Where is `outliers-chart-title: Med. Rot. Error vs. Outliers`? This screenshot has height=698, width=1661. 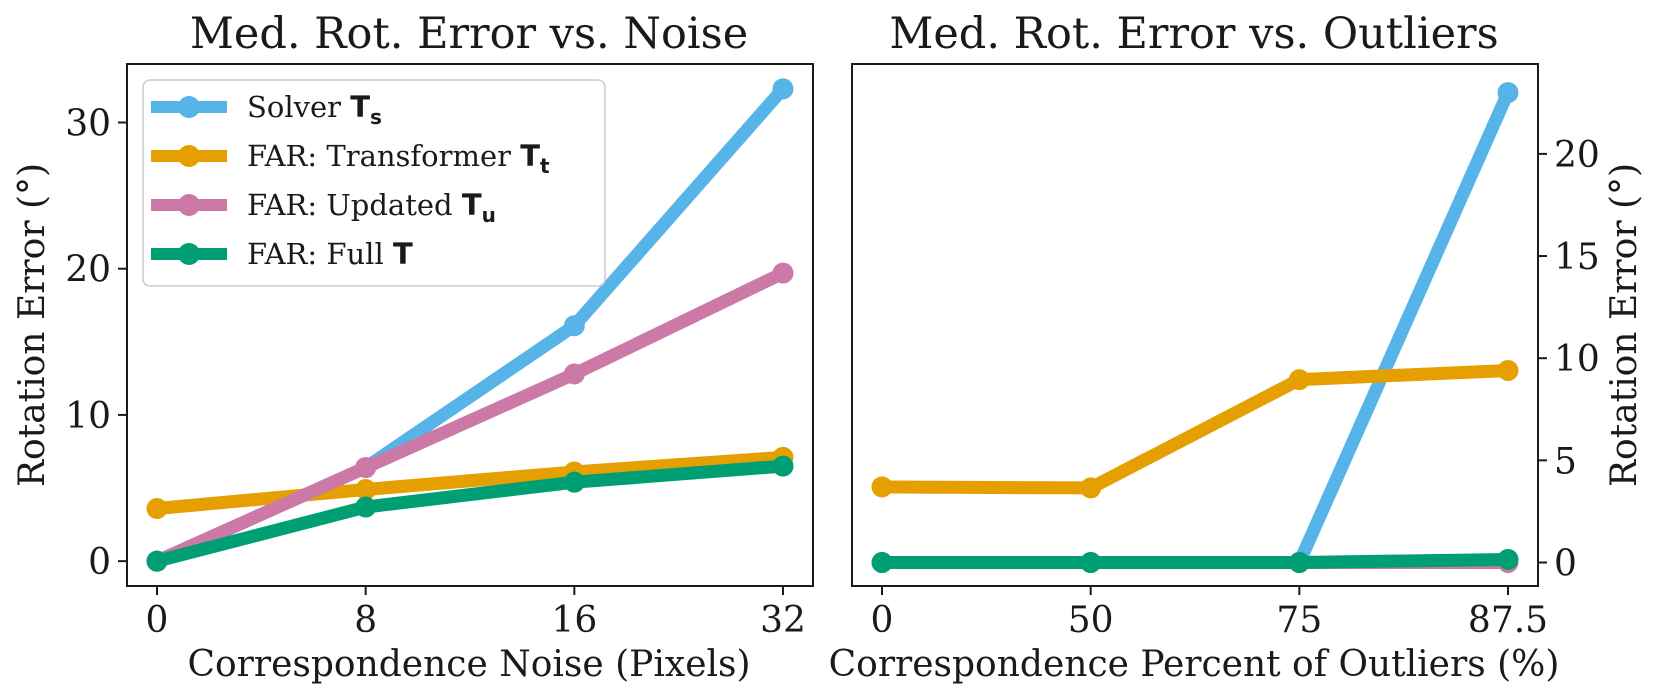 outliers-chart-title: Med. Rot. Error vs. Outliers is located at coordinates (1193, 34).